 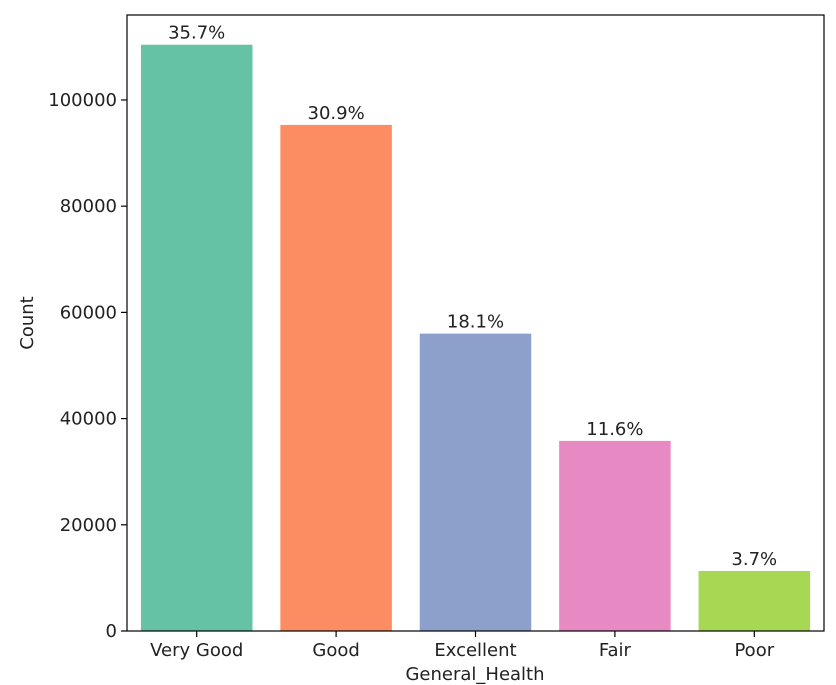 I want to click on x-tick-label: Poor, so click(x=754, y=650).